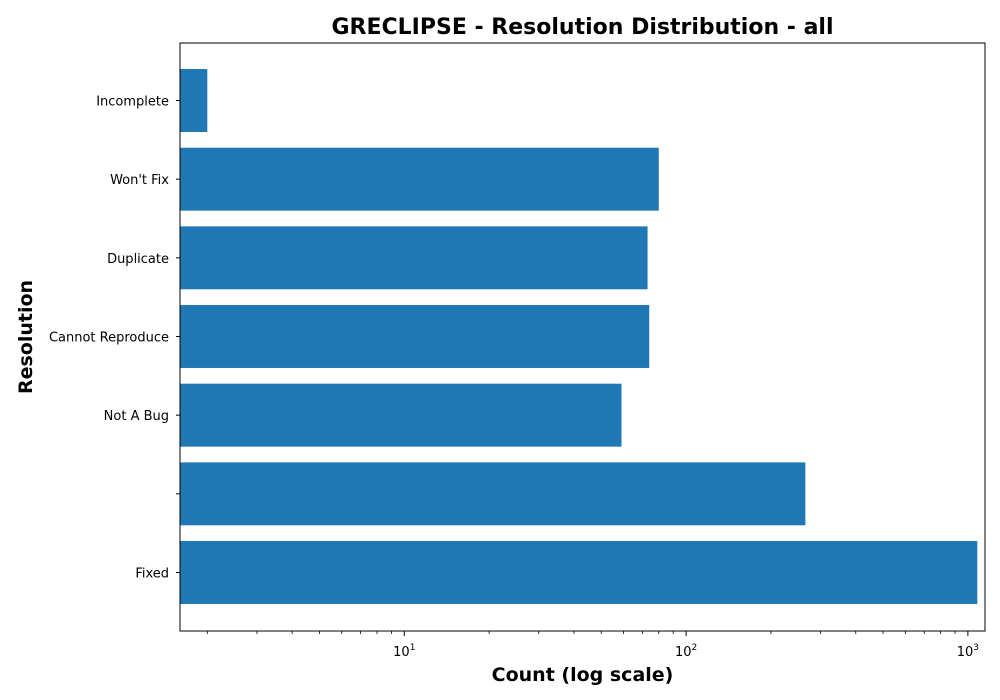 This screenshot has height=700, width=1000. Describe the element at coordinates (152, 574) in the screenshot. I see `y-tick-label: Fixed` at that location.